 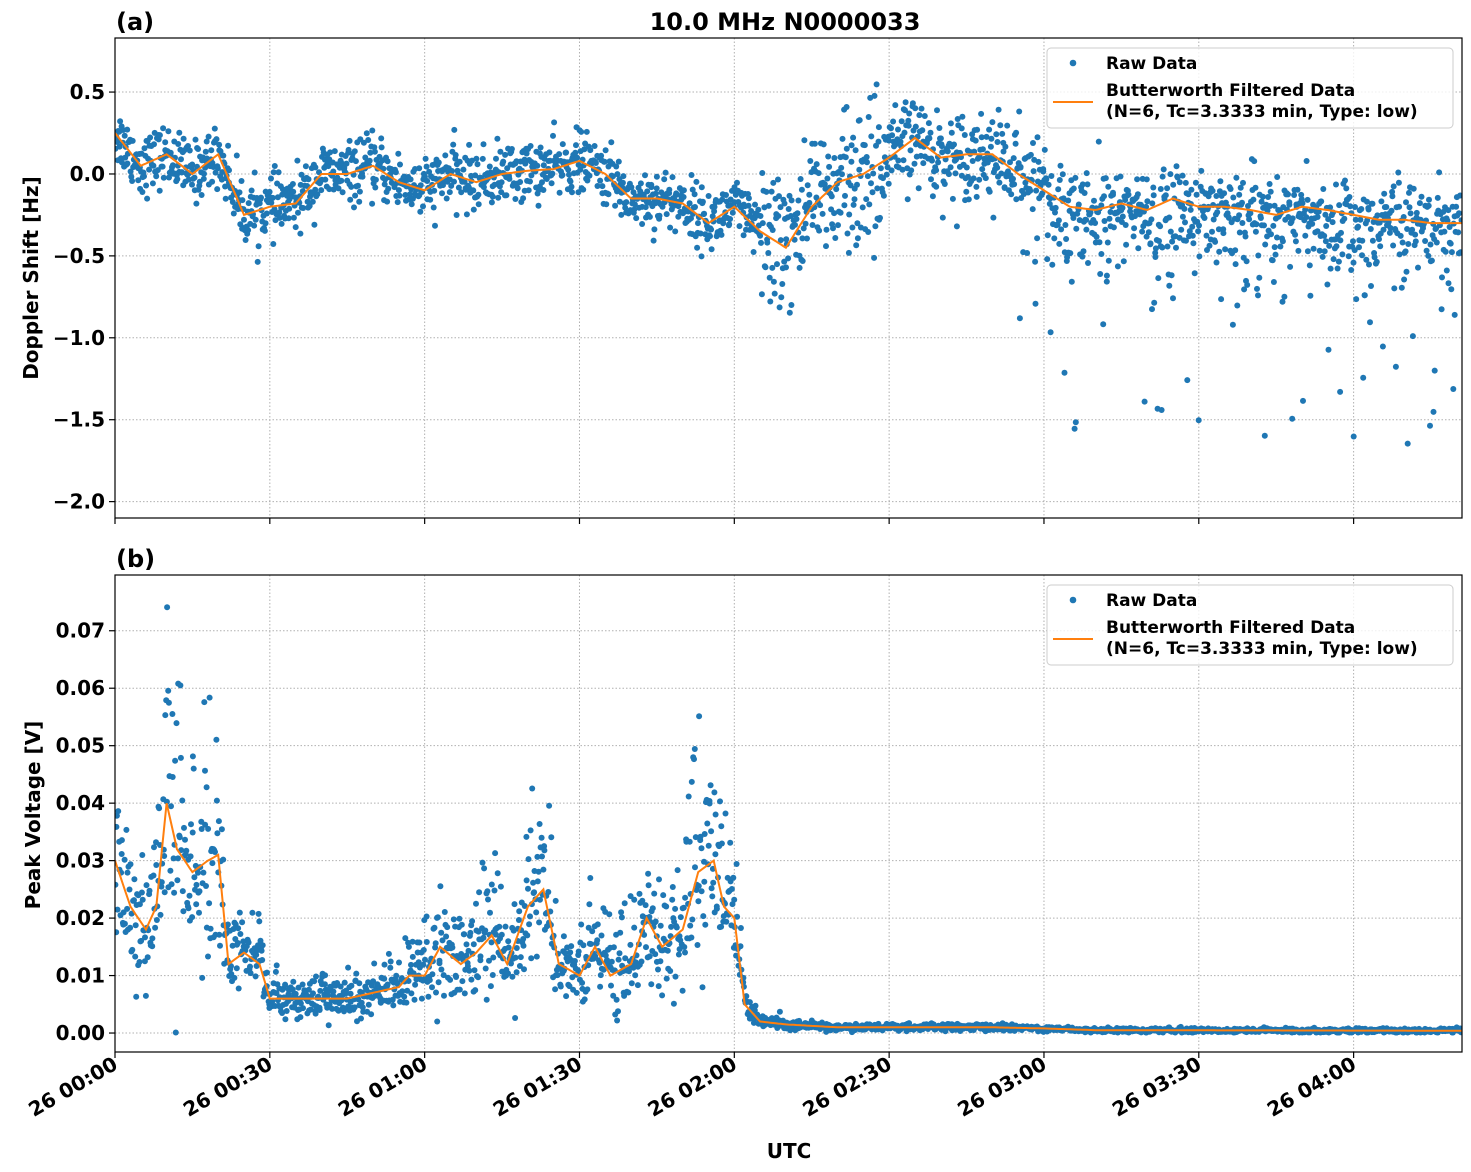 What do you see at coordinates (1073, 63) in the screenshot?
I see `legend-raw-marker` at bounding box center [1073, 63].